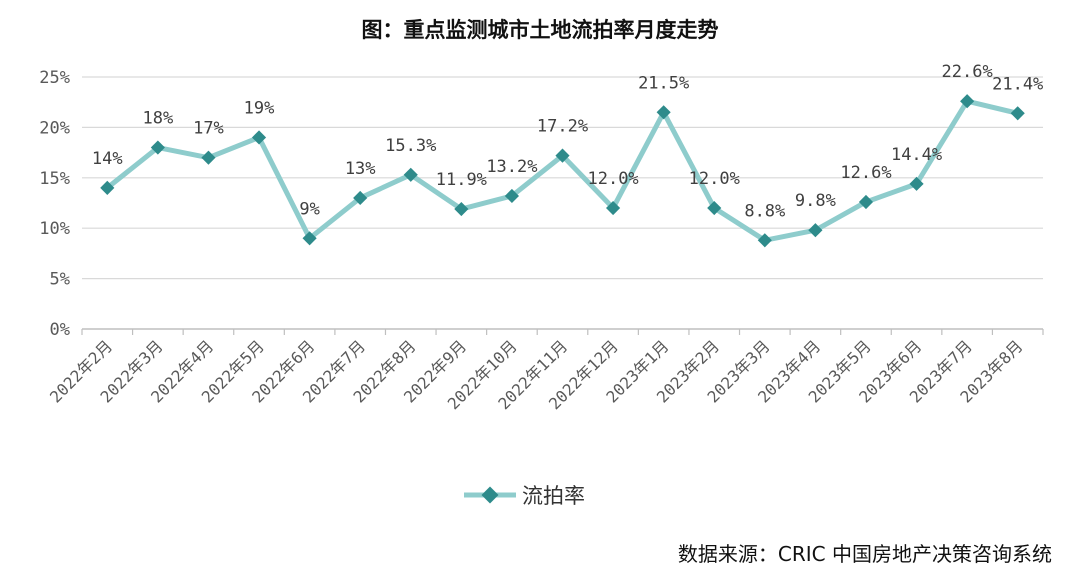 The height and width of the screenshot is (586, 1080). Describe the element at coordinates (815, 201) in the screenshot. I see `data-label: 9.8%` at that location.